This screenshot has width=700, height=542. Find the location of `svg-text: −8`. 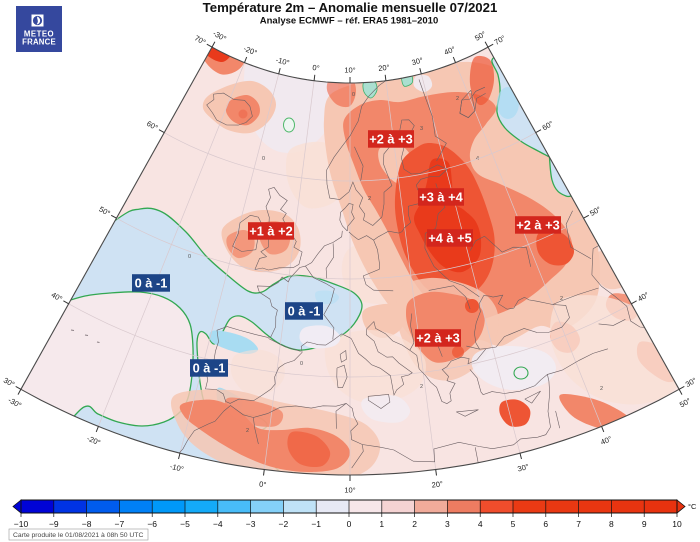

svg-text: −8 is located at coordinates (87, 524).